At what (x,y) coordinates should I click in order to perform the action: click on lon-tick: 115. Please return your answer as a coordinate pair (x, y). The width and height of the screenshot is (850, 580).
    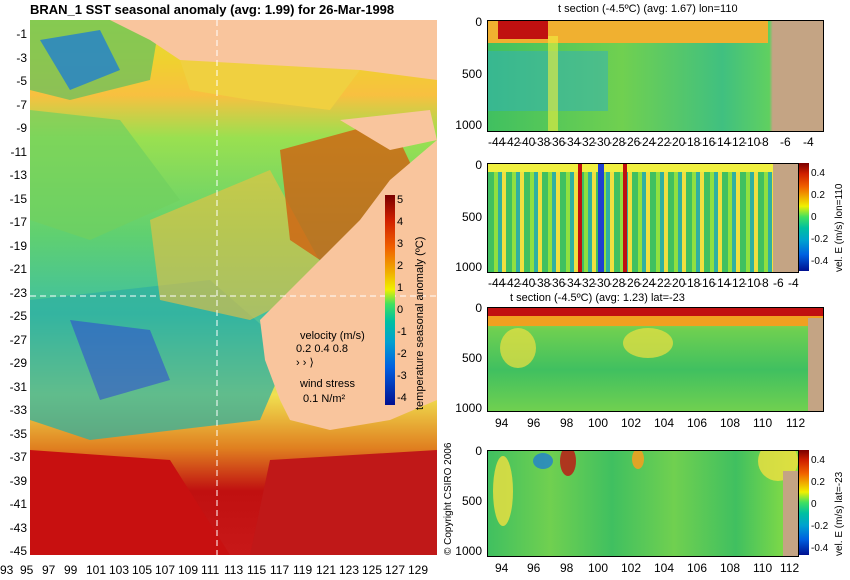
    Looking at the image, I should click on (257, 570).